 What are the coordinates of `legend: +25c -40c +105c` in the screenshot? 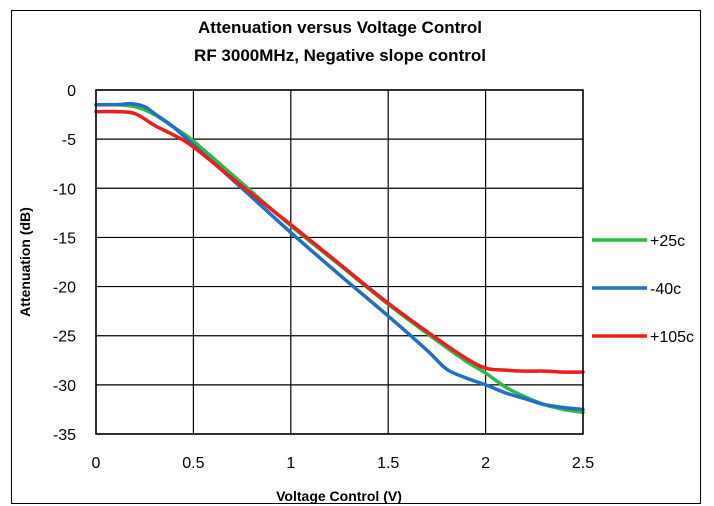 It's located at (643, 289).